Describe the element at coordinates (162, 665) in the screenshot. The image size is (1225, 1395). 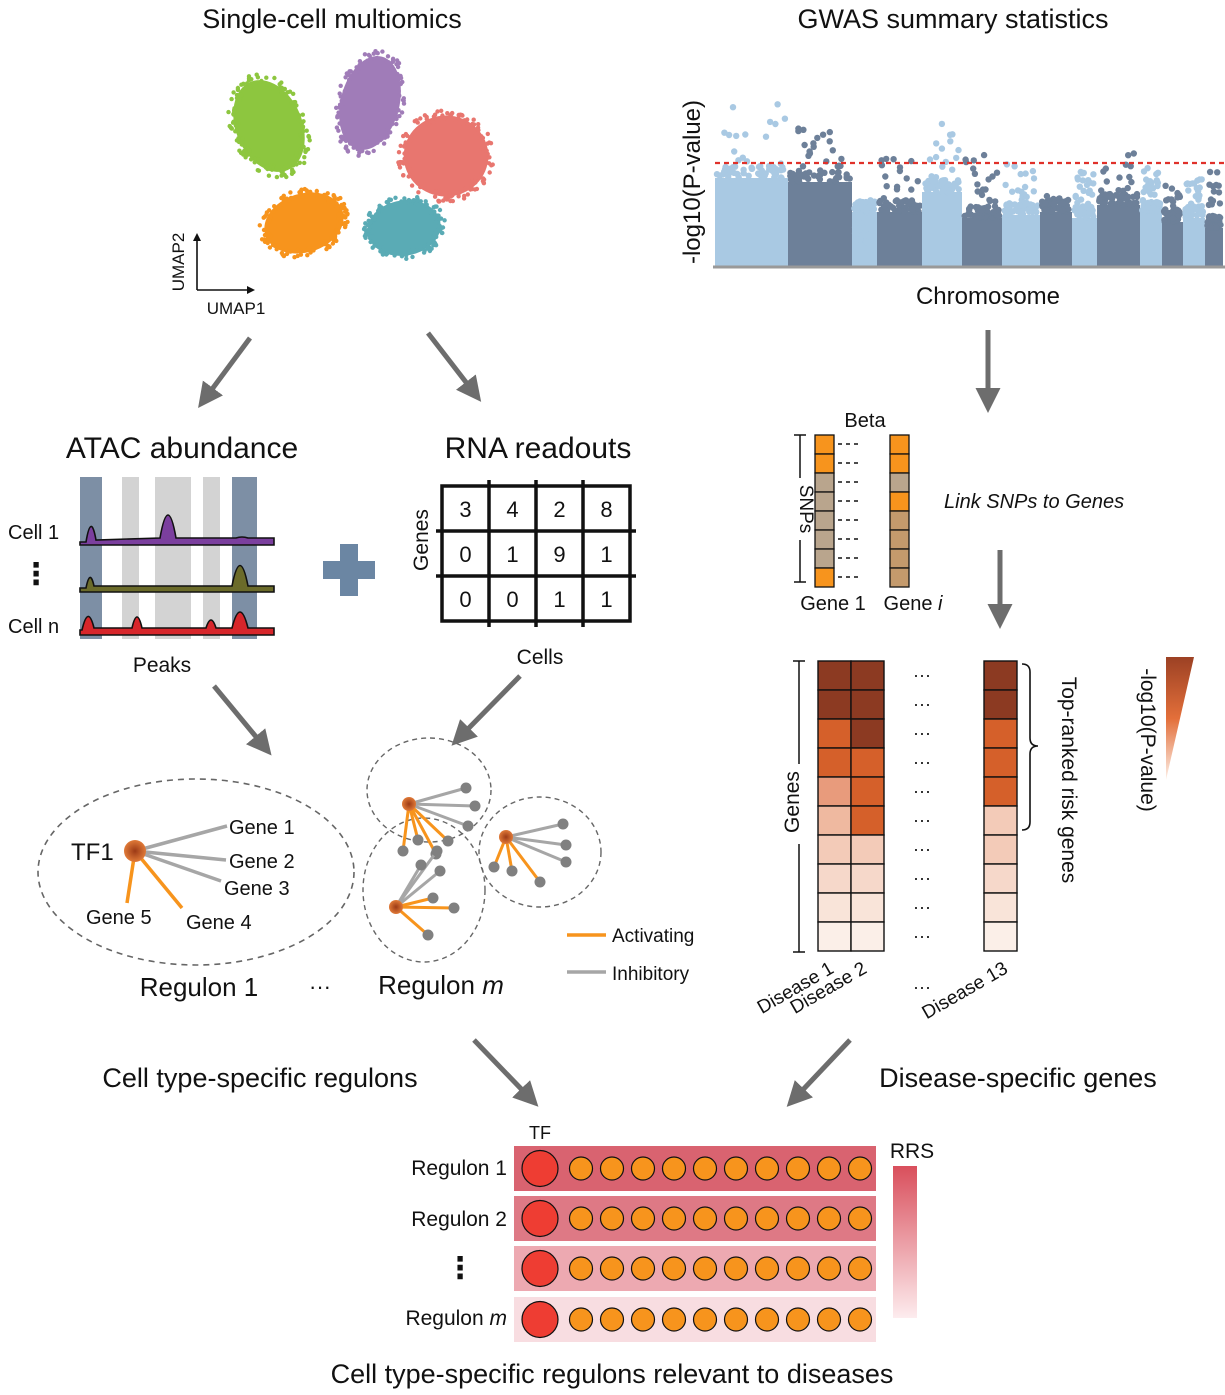
I see `atac-peaks-label: Peaks` at that location.